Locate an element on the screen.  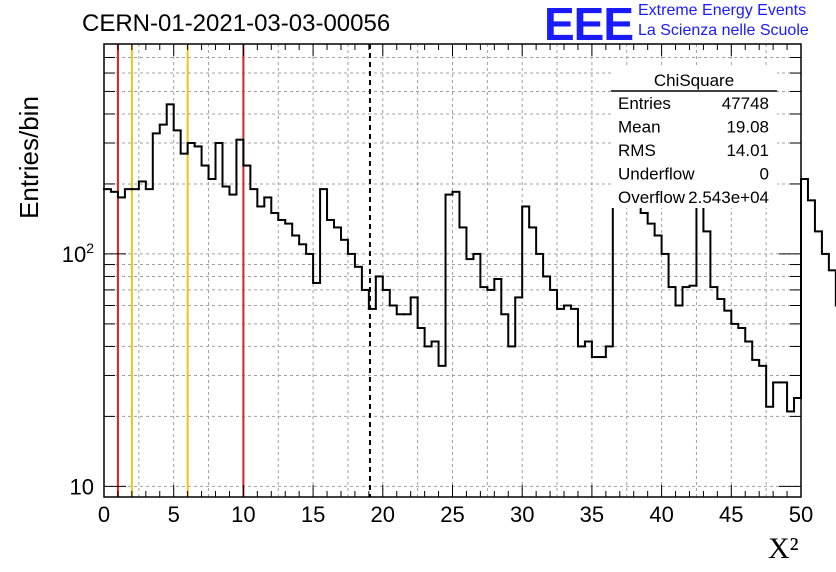
chart-title: CERN-01-2021-03-03-00056 is located at coordinates (236, 23).